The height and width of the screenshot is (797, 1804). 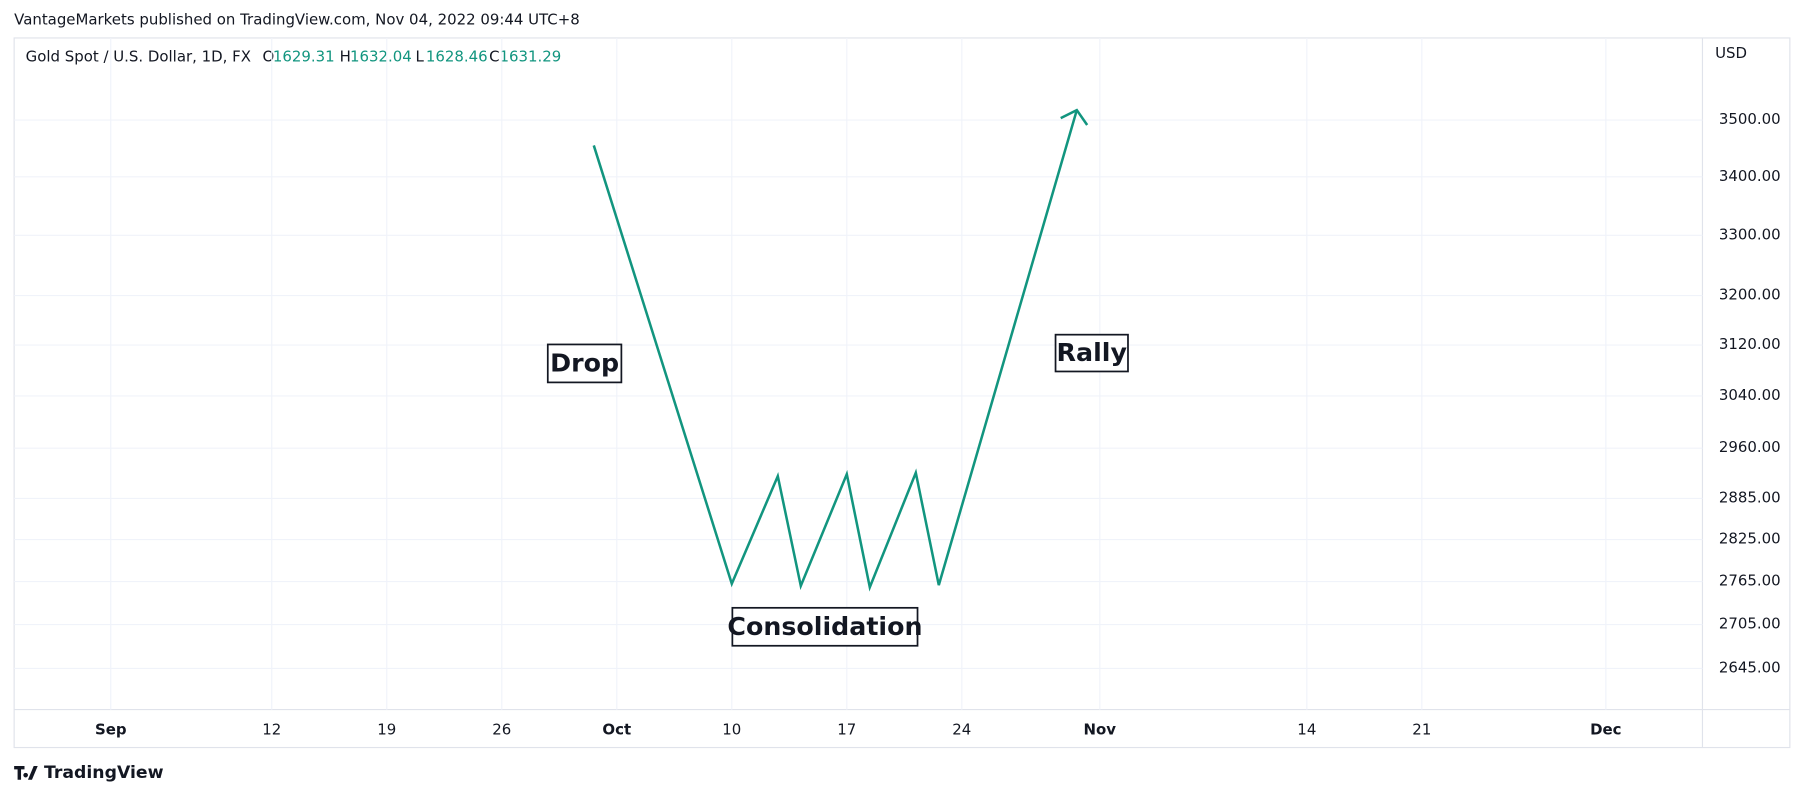 What do you see at coordinates (1750, 234) in the screenshot?
I see `y-tick-label: 3300.00` at bounding box center [1750, 234].